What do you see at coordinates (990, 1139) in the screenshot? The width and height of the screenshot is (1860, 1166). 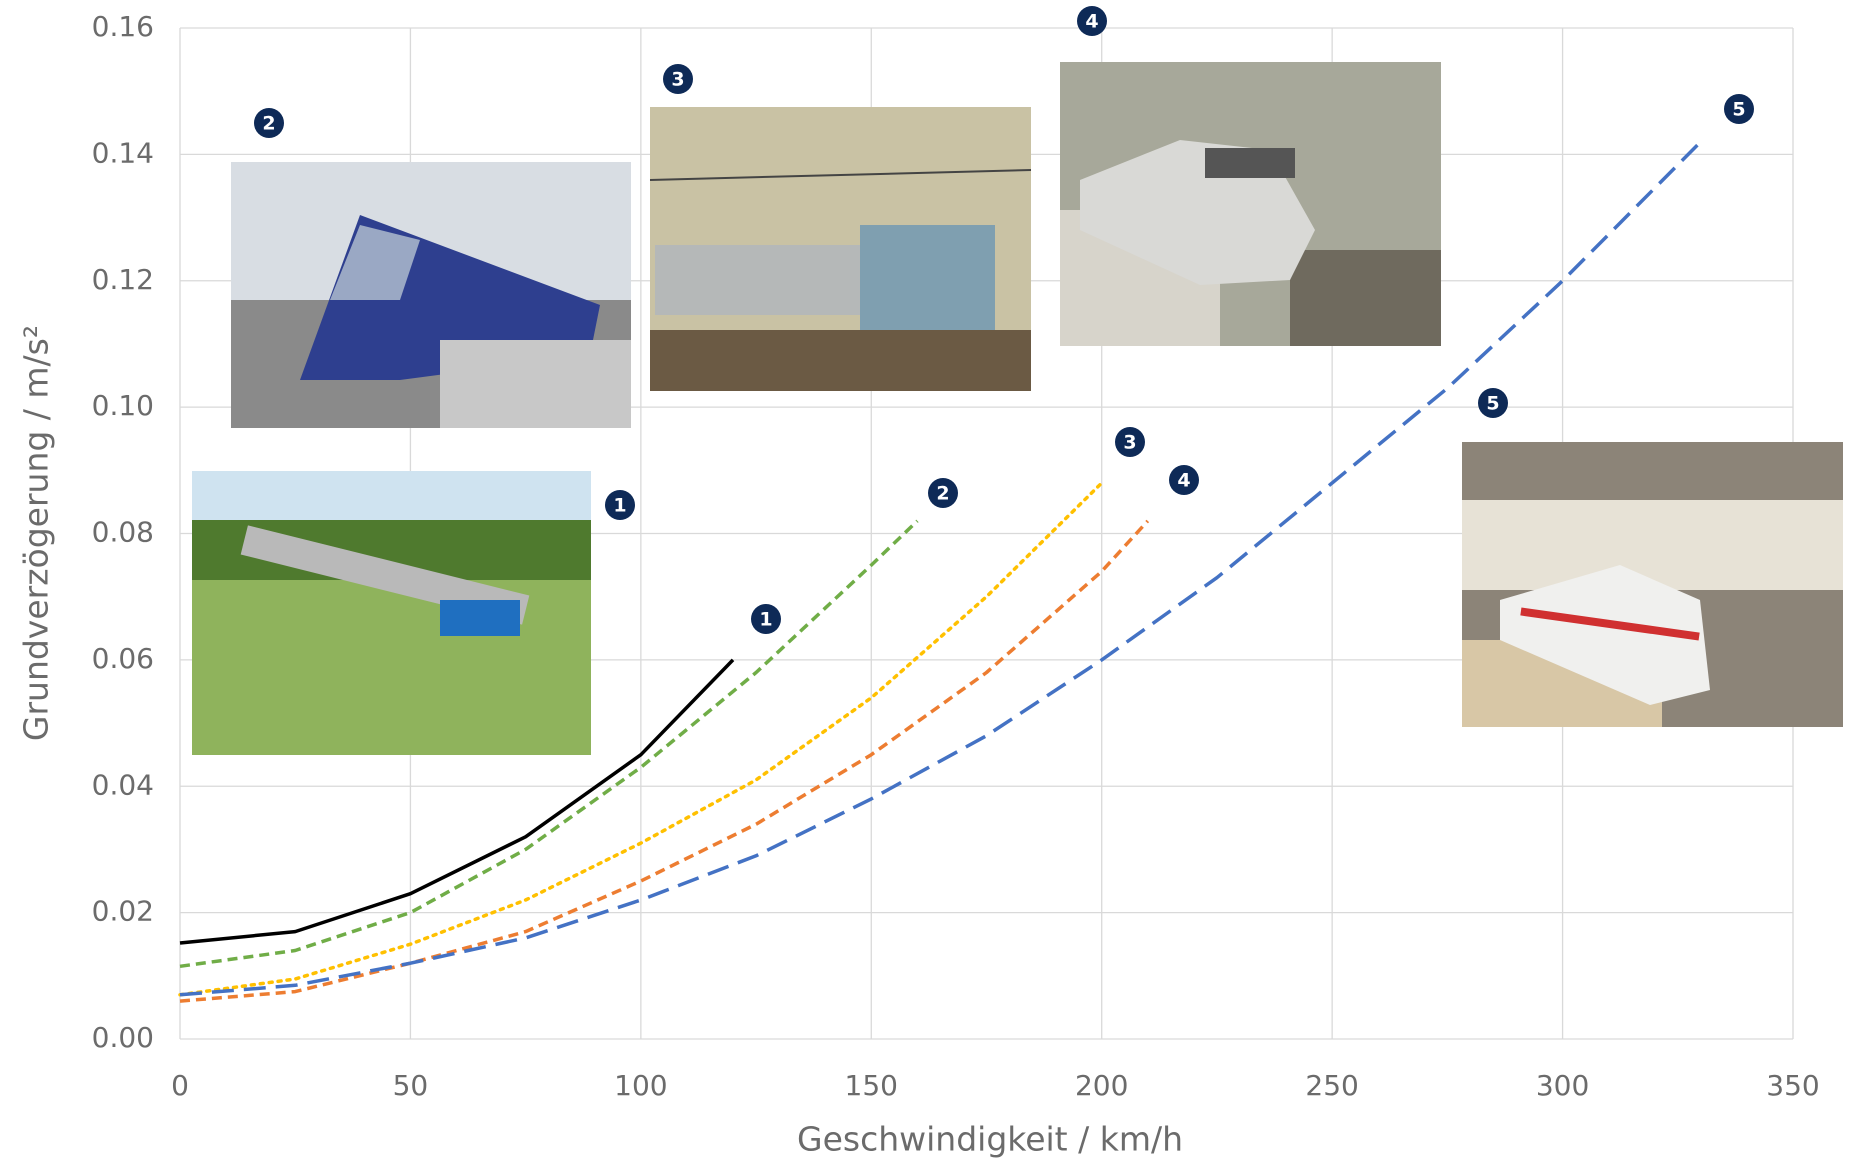 I see `x-axis-title: Geschwindigkeit / km/h` at bounding box center [990, 1139].